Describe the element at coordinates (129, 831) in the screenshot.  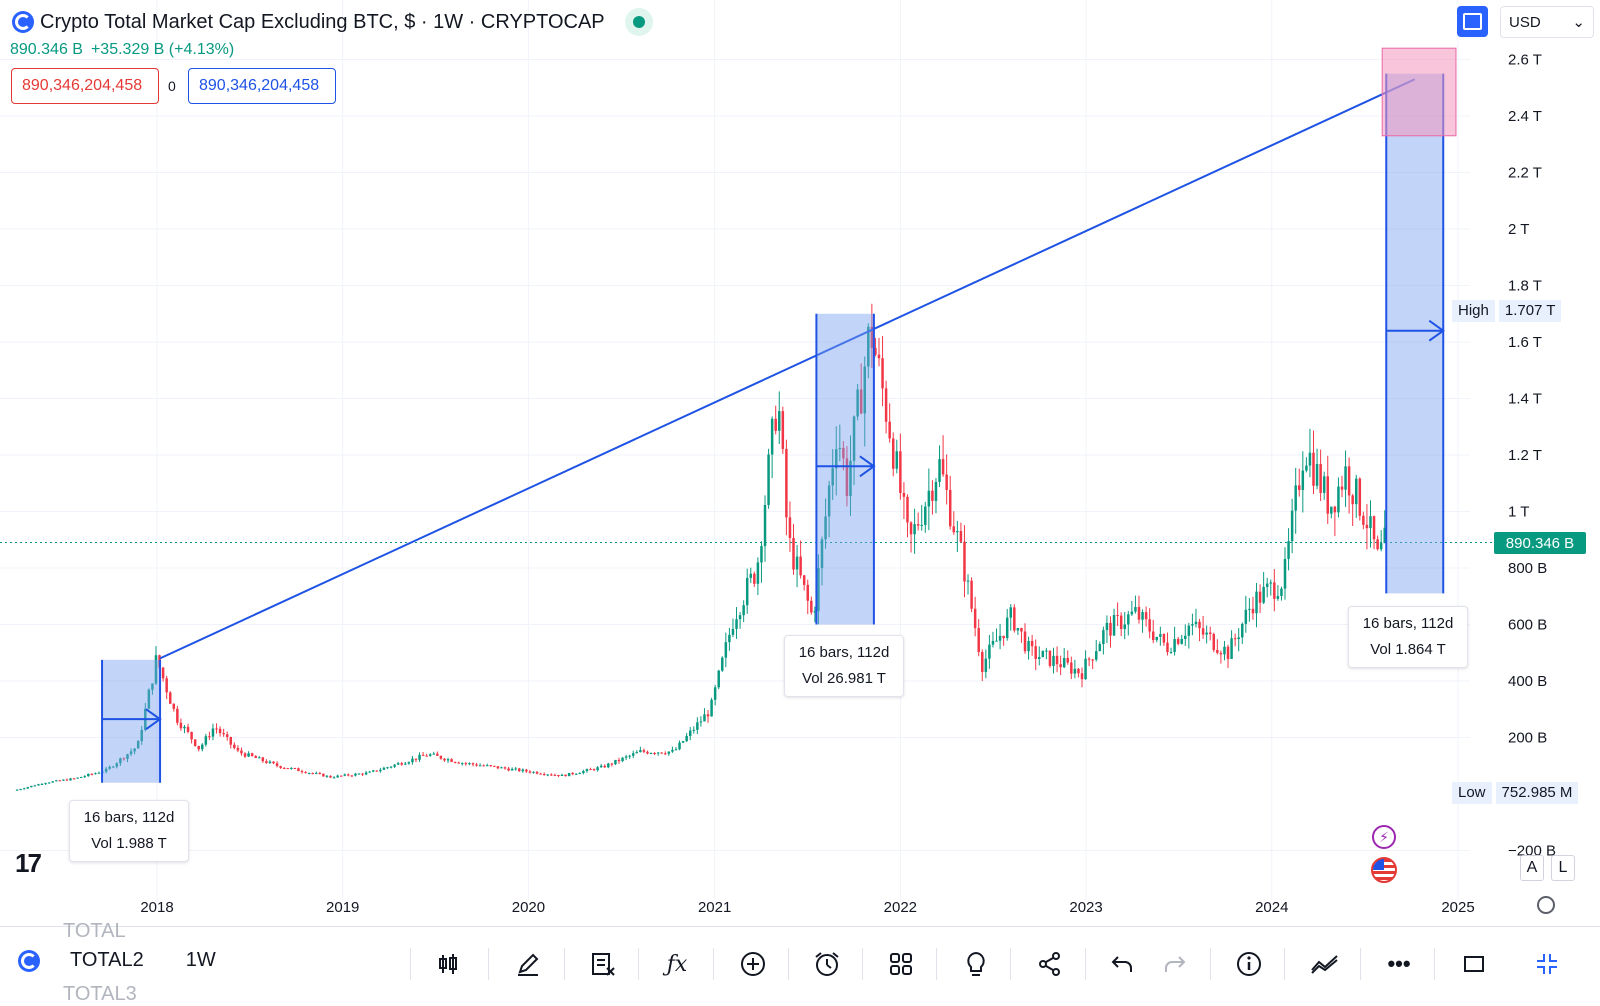
I see `range-label-1: 16 bars, 112d Vol 1.988 T` at that location.